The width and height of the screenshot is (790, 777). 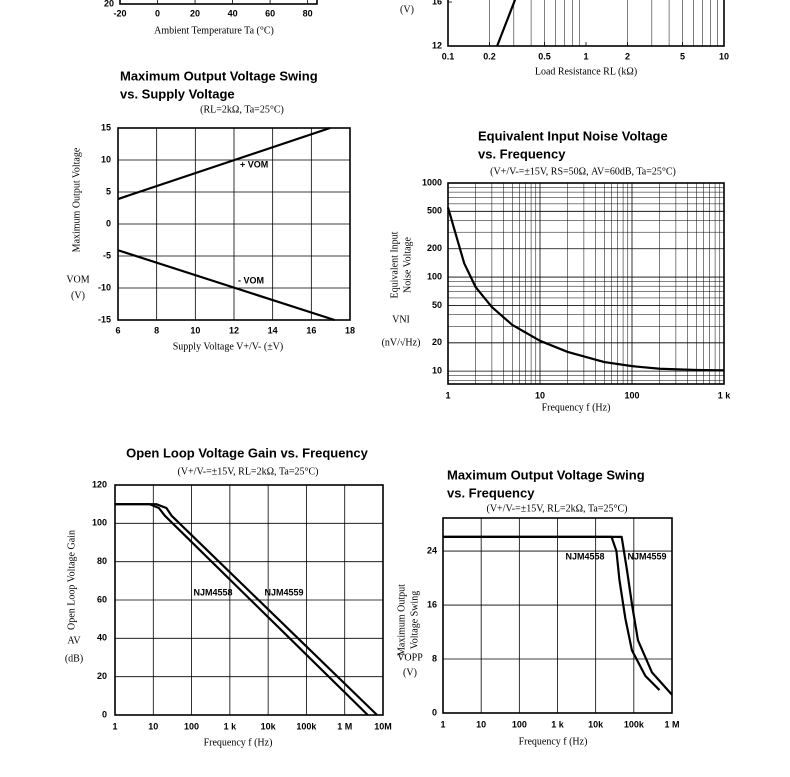 I want to click on x-tick-label: -20, so click(x=119, y=13).